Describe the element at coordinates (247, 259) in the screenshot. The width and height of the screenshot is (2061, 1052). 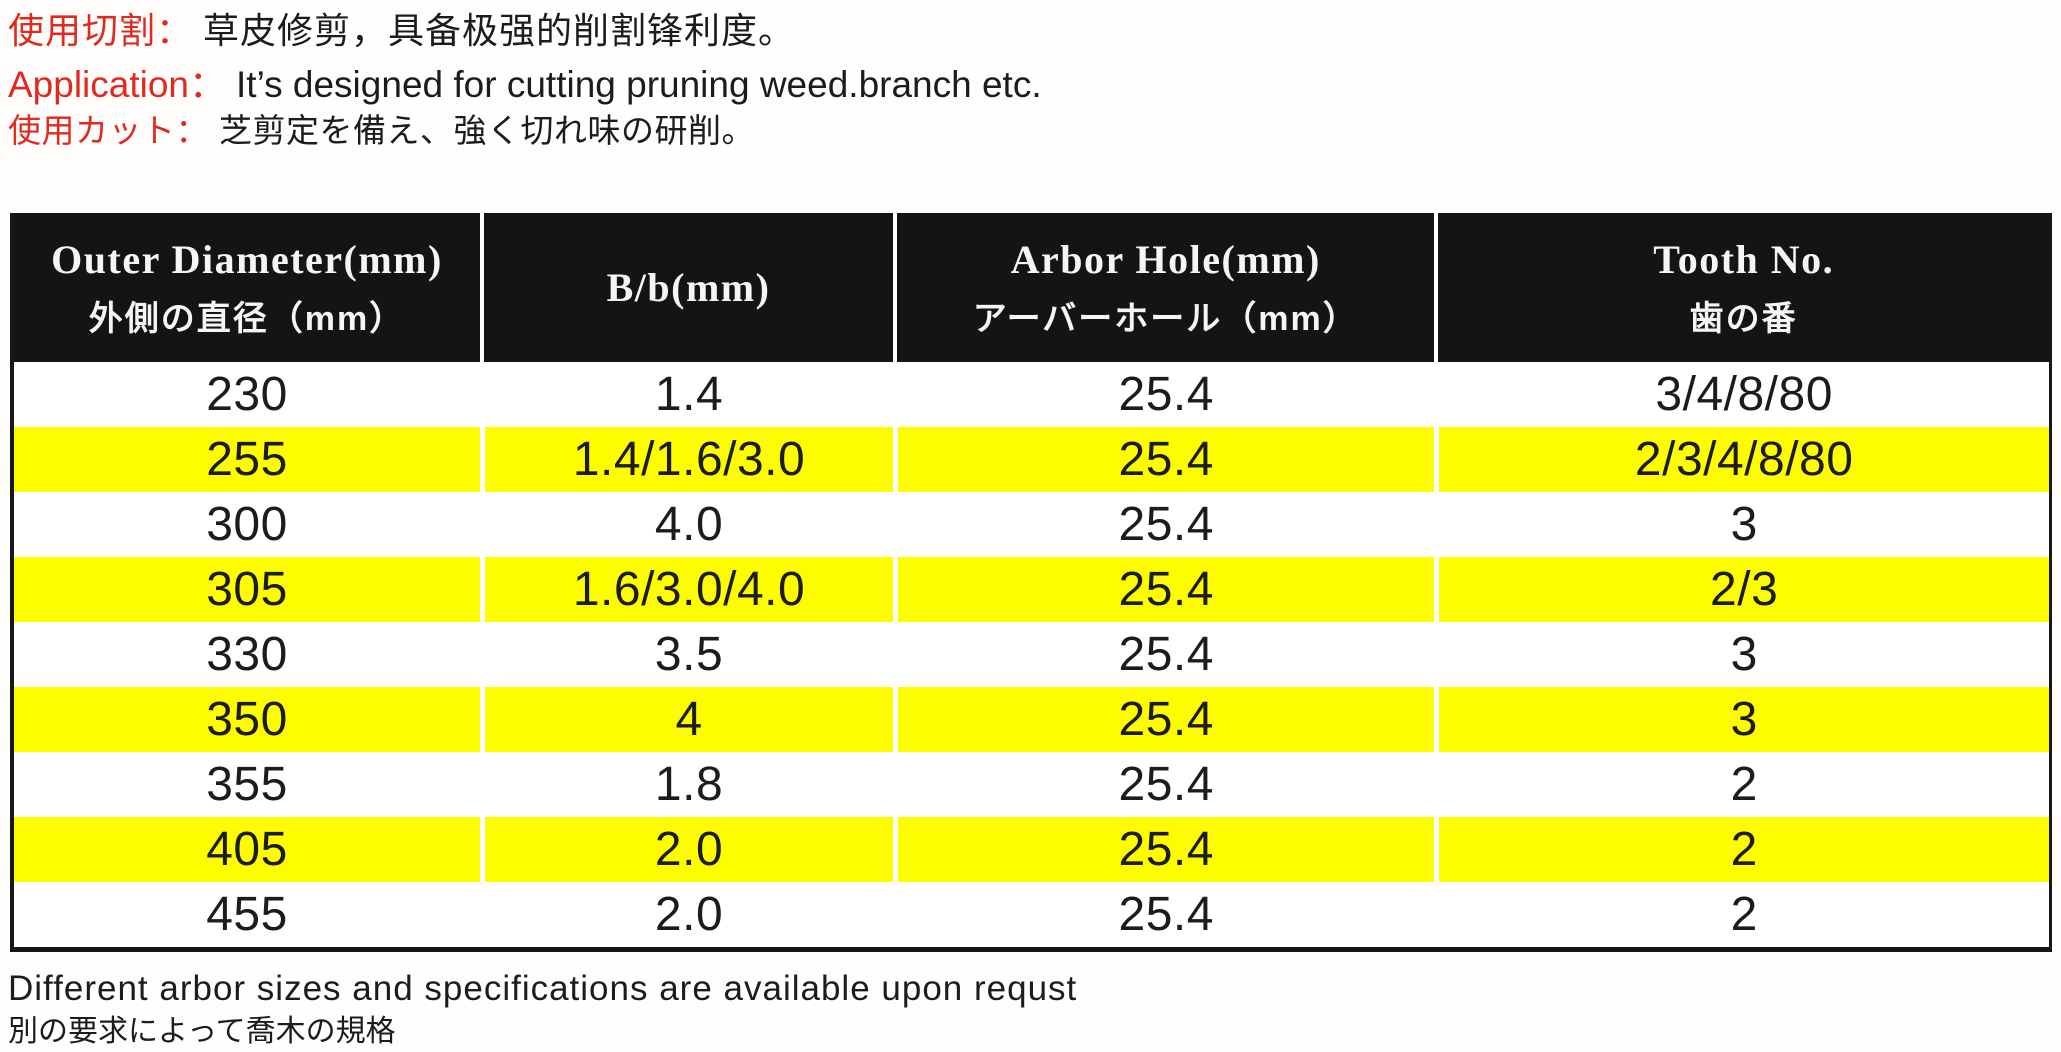
I see `col-header-outer-diameter-en: Outer Diameter(mm)` at that location.